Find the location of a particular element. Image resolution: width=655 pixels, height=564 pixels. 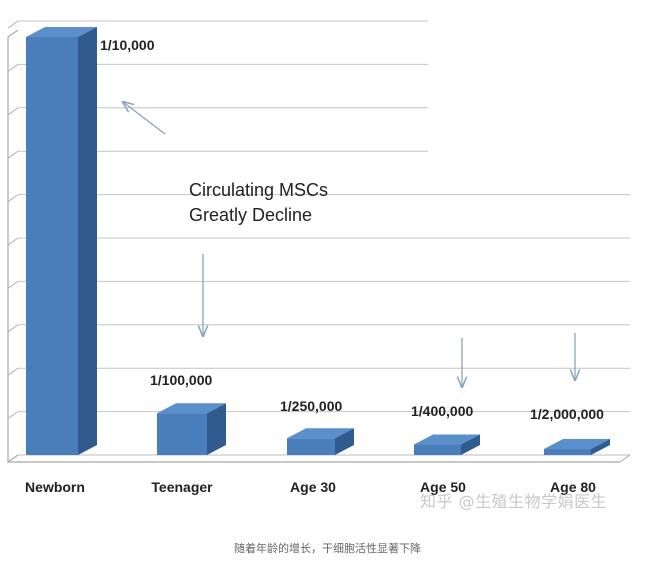

annotation: Circulating MSCs Greatly Decline is located at coordinates (258, 202).